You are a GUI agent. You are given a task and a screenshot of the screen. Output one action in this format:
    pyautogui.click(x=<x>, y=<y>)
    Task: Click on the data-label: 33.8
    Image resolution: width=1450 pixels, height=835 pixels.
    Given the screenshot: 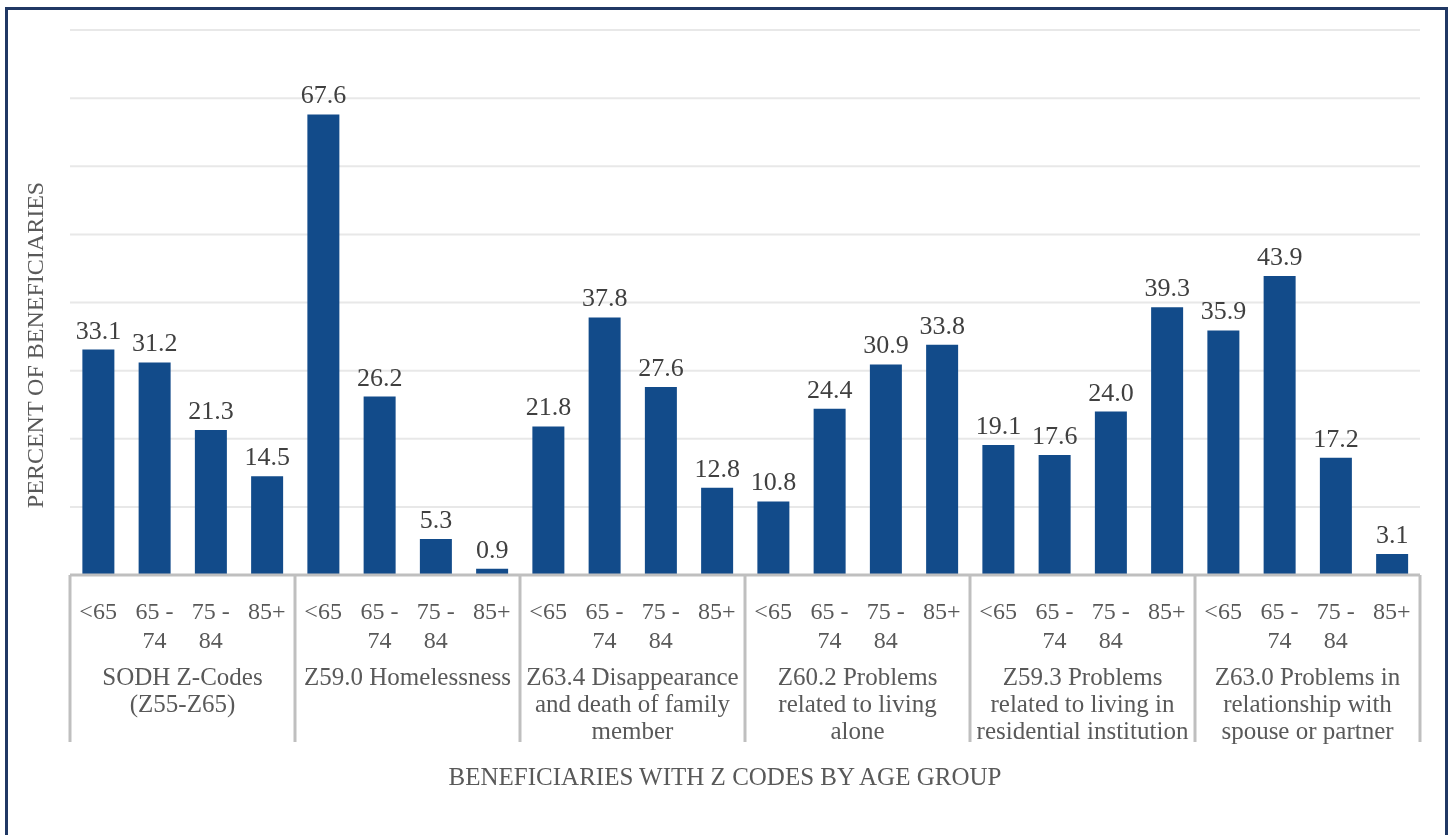 What is the action you would take?
    pyautogui.click(x=942, y=325)
    